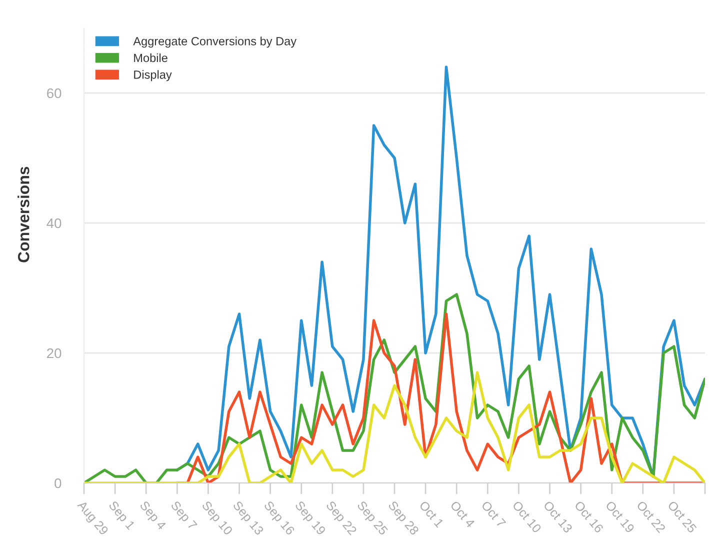  I want to click on x-tick-label: Sep 25, so click(371, 519).